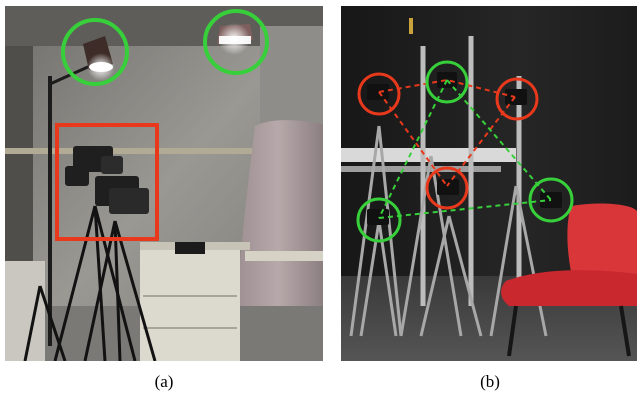  I want to click on curtain, so click(278, 233).